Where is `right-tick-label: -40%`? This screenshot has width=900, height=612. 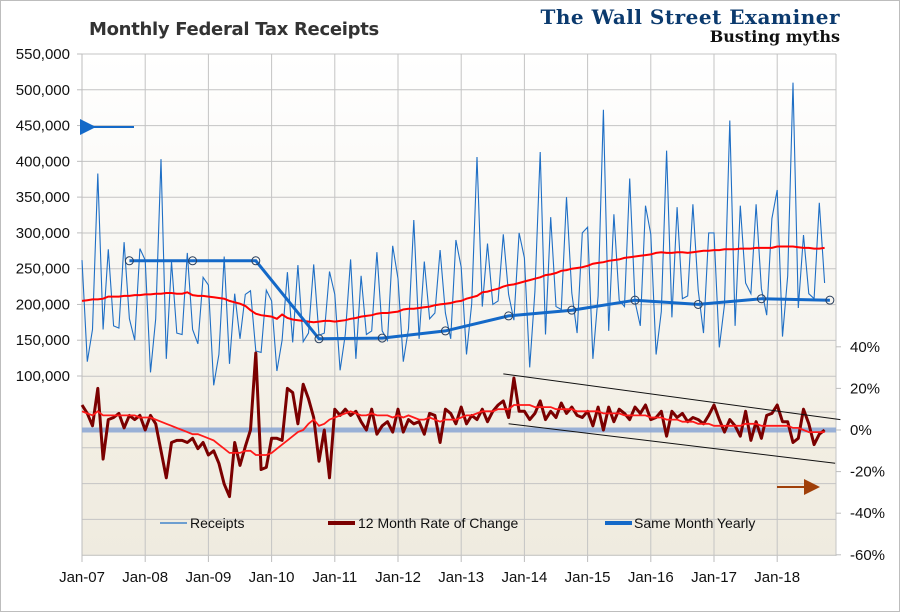 right-tick-label: -40% is located at coordinates (867, 513).